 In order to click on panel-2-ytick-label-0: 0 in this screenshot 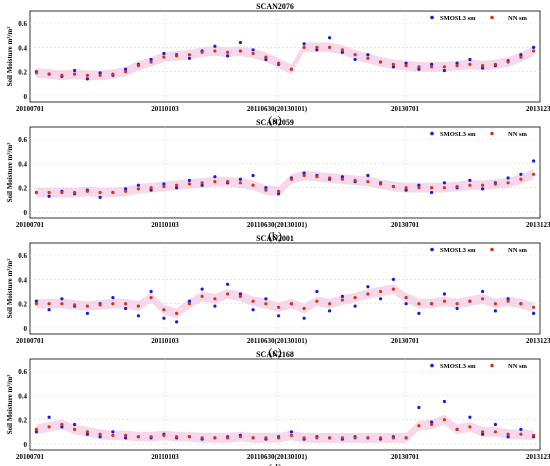, I will do `click(26, 213)`.